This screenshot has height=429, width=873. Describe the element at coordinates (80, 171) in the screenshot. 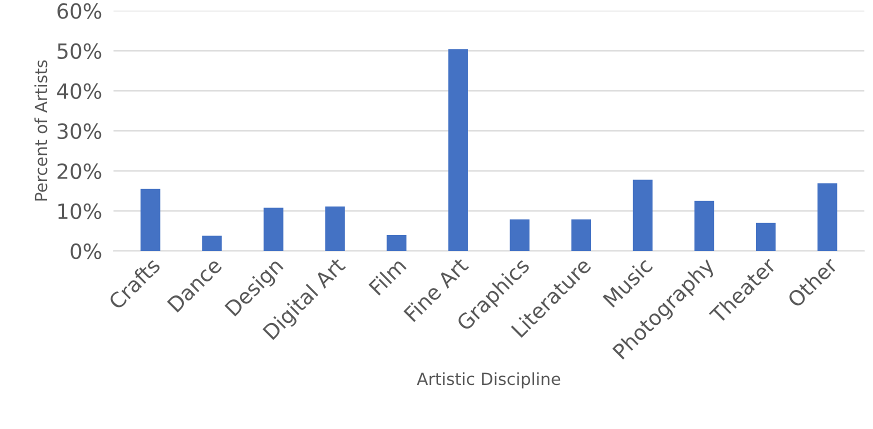

I see `y-tick-label: 20%` at that location.